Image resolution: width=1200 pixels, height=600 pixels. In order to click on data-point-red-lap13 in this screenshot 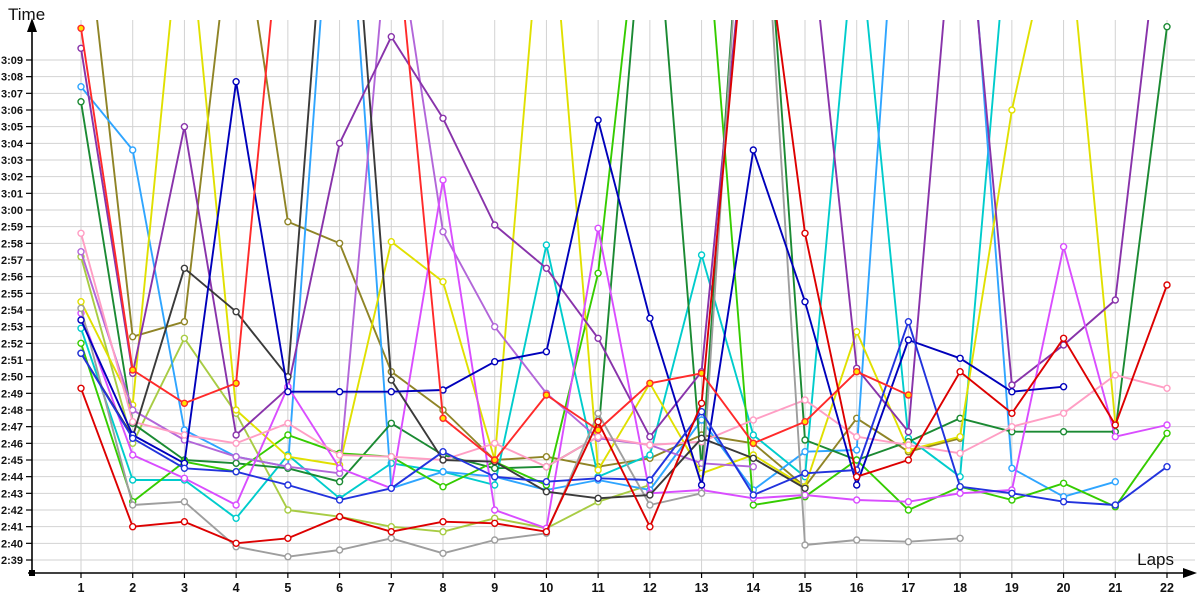, I will do `click(701, 403)`.